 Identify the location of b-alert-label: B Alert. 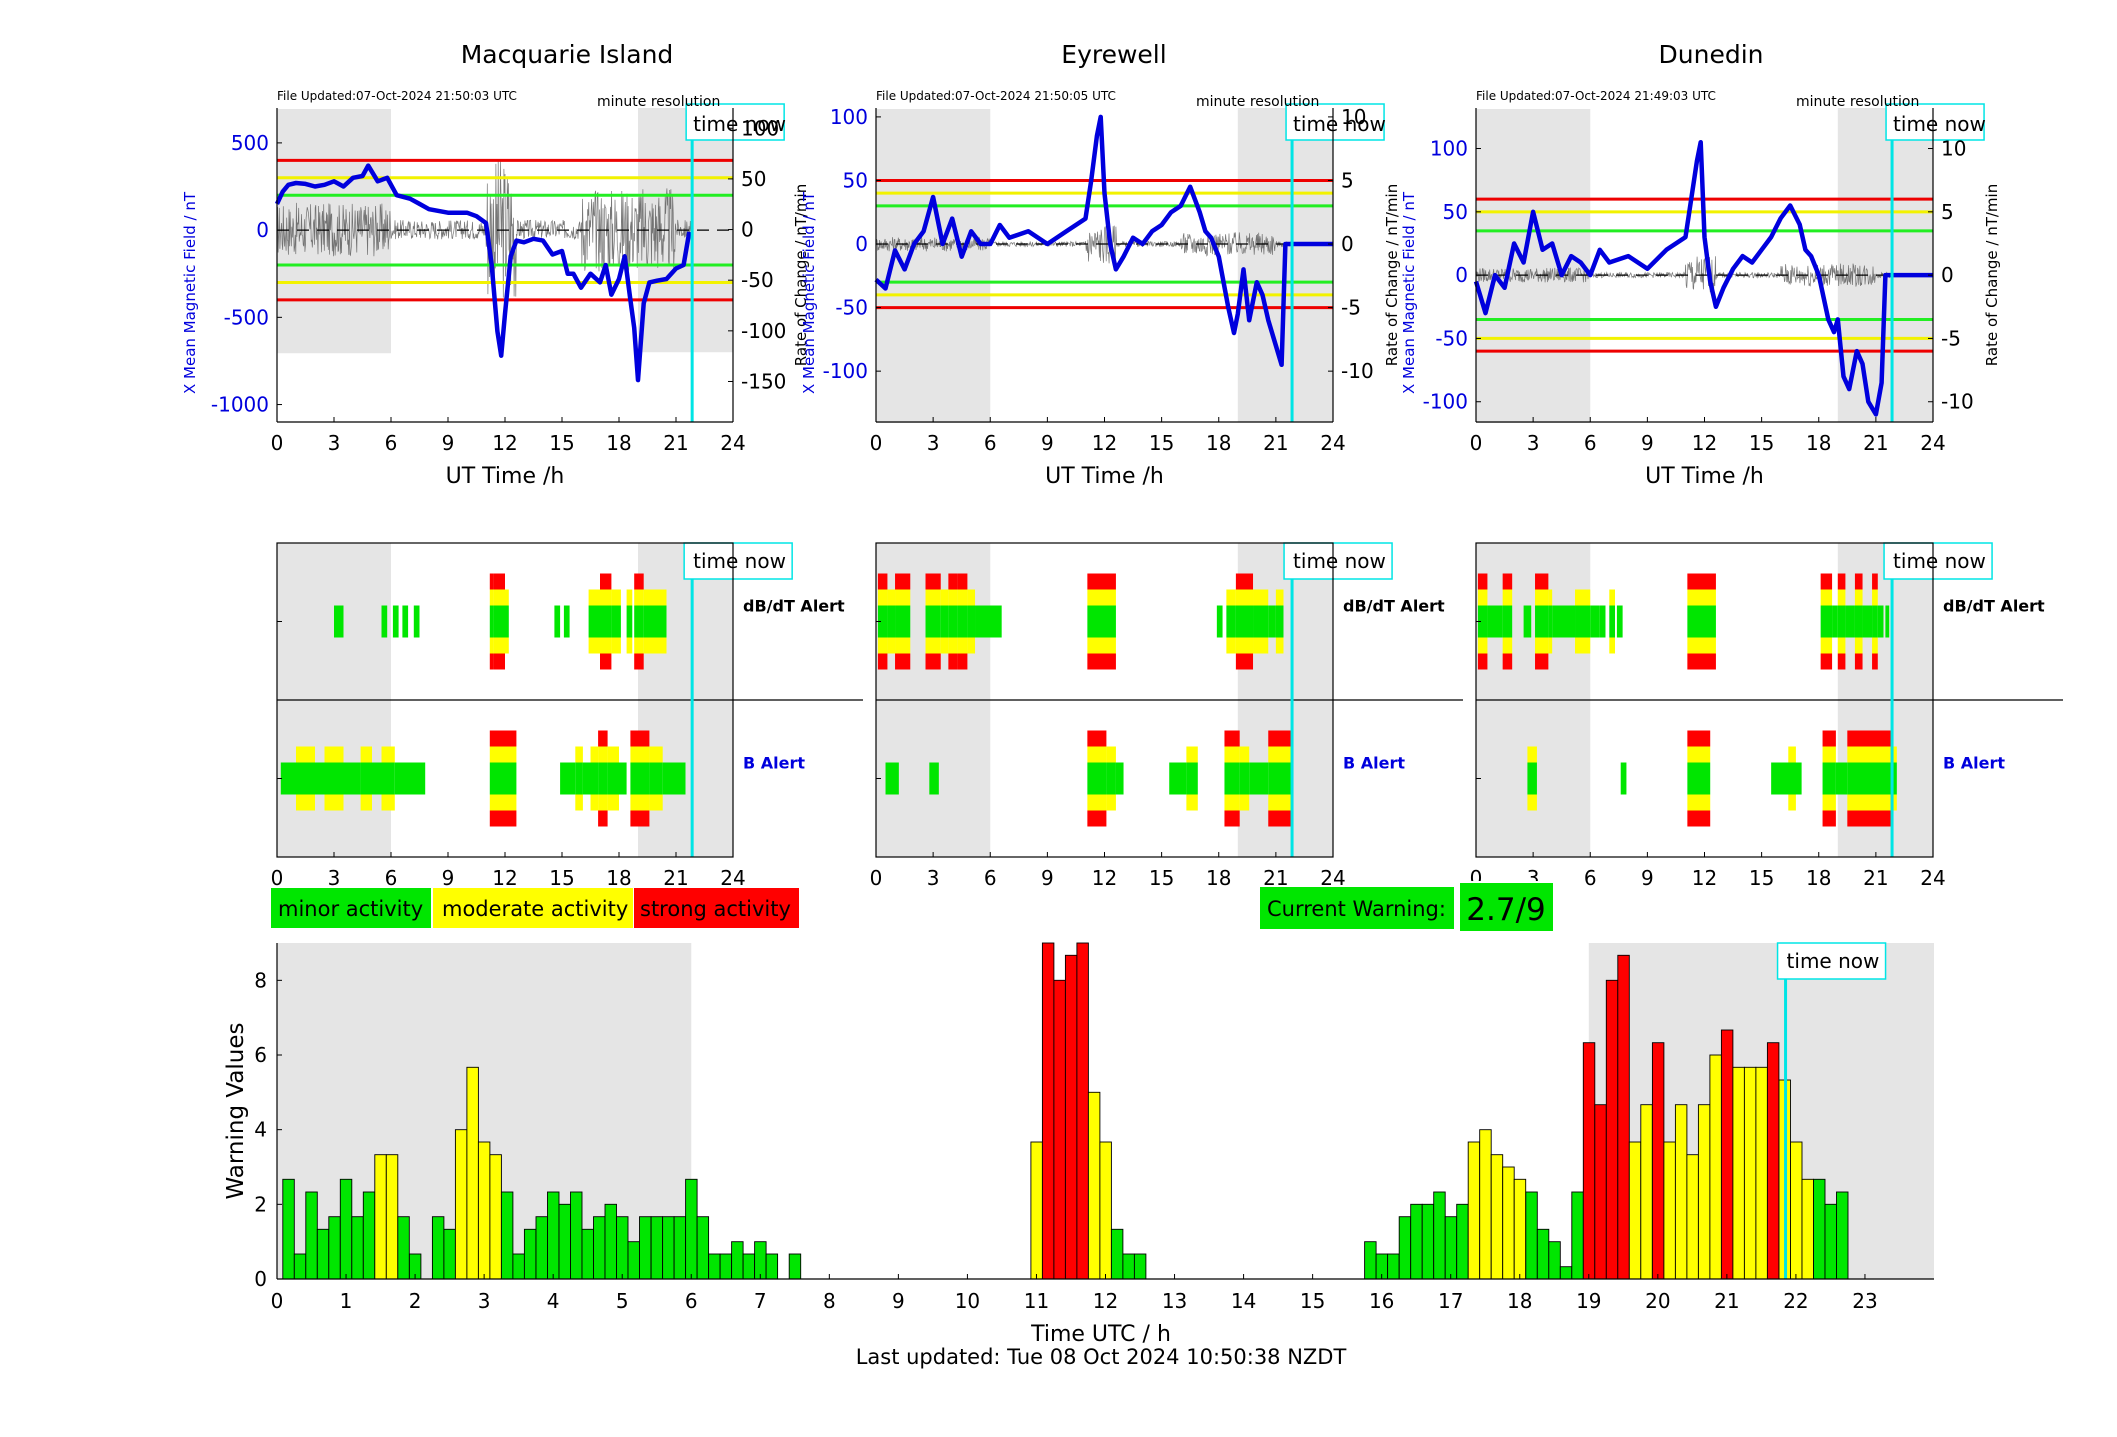
(1974, 763).